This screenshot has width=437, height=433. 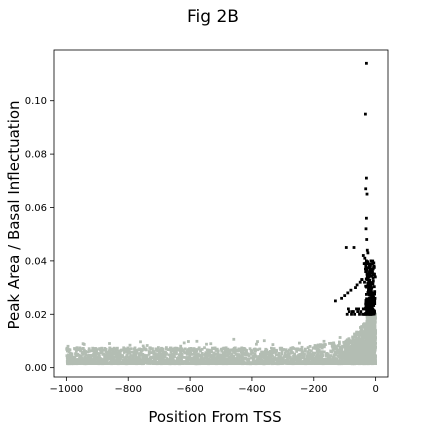 I want to click on x-tick-label: −1000, so click(x=66, y=389).